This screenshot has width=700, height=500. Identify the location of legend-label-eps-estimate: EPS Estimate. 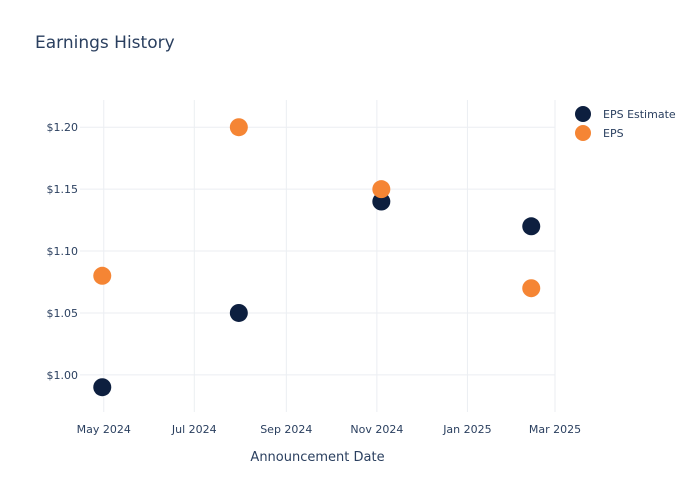
(639, 114).